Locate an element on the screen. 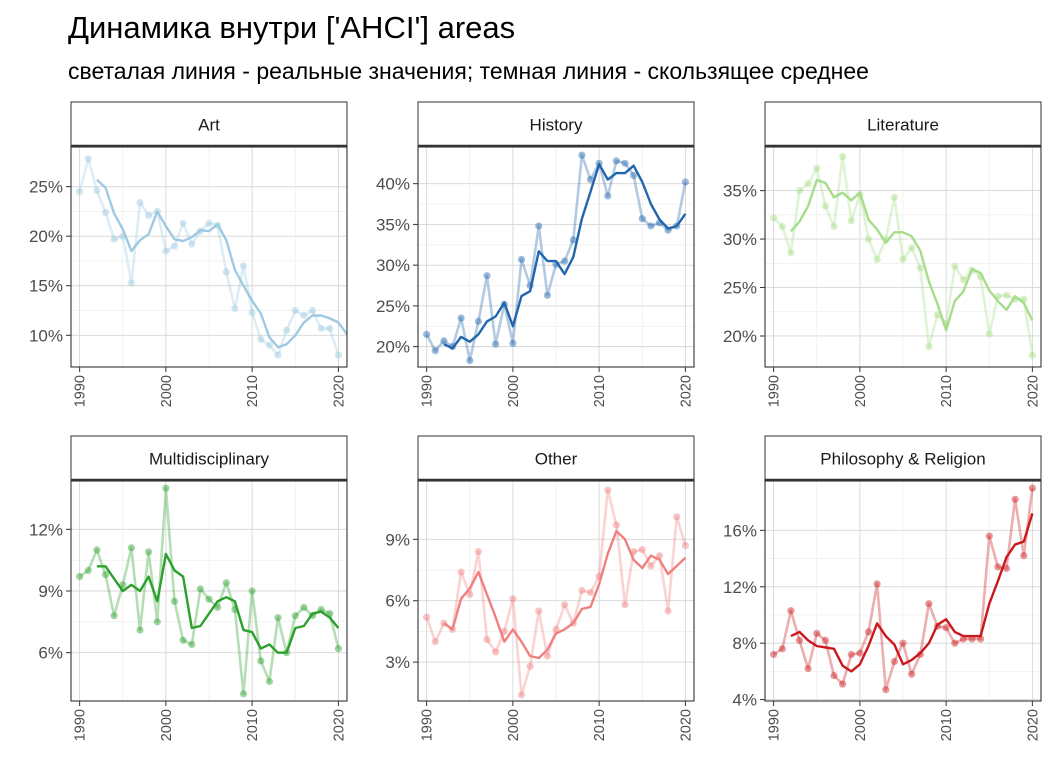 The height and width of the screenshot is (768, 1056). panel-other-ytick-label: 6% is located at coordinates (397, 601).